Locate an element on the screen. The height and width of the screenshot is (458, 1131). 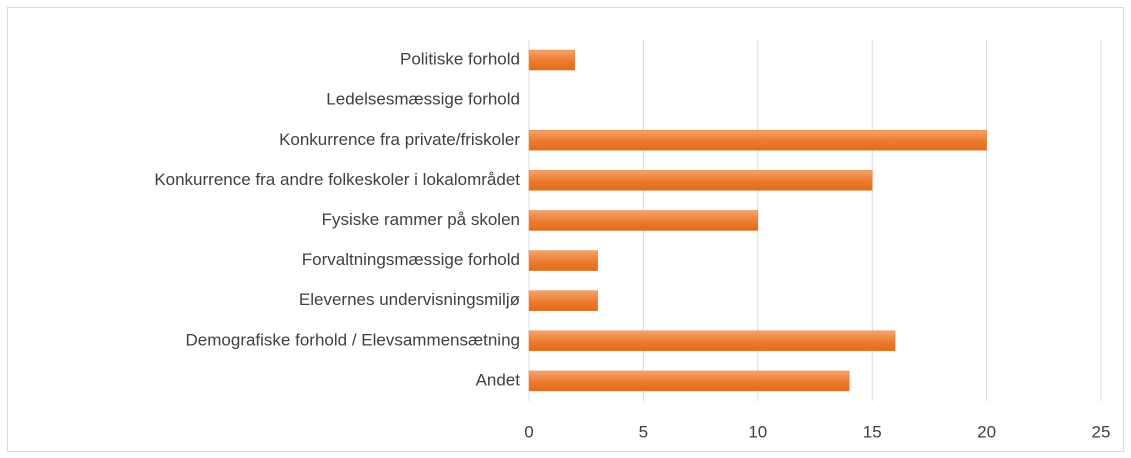
y-tick-label: Fysiske rammer på skolen is located at coordinates (421, 219).